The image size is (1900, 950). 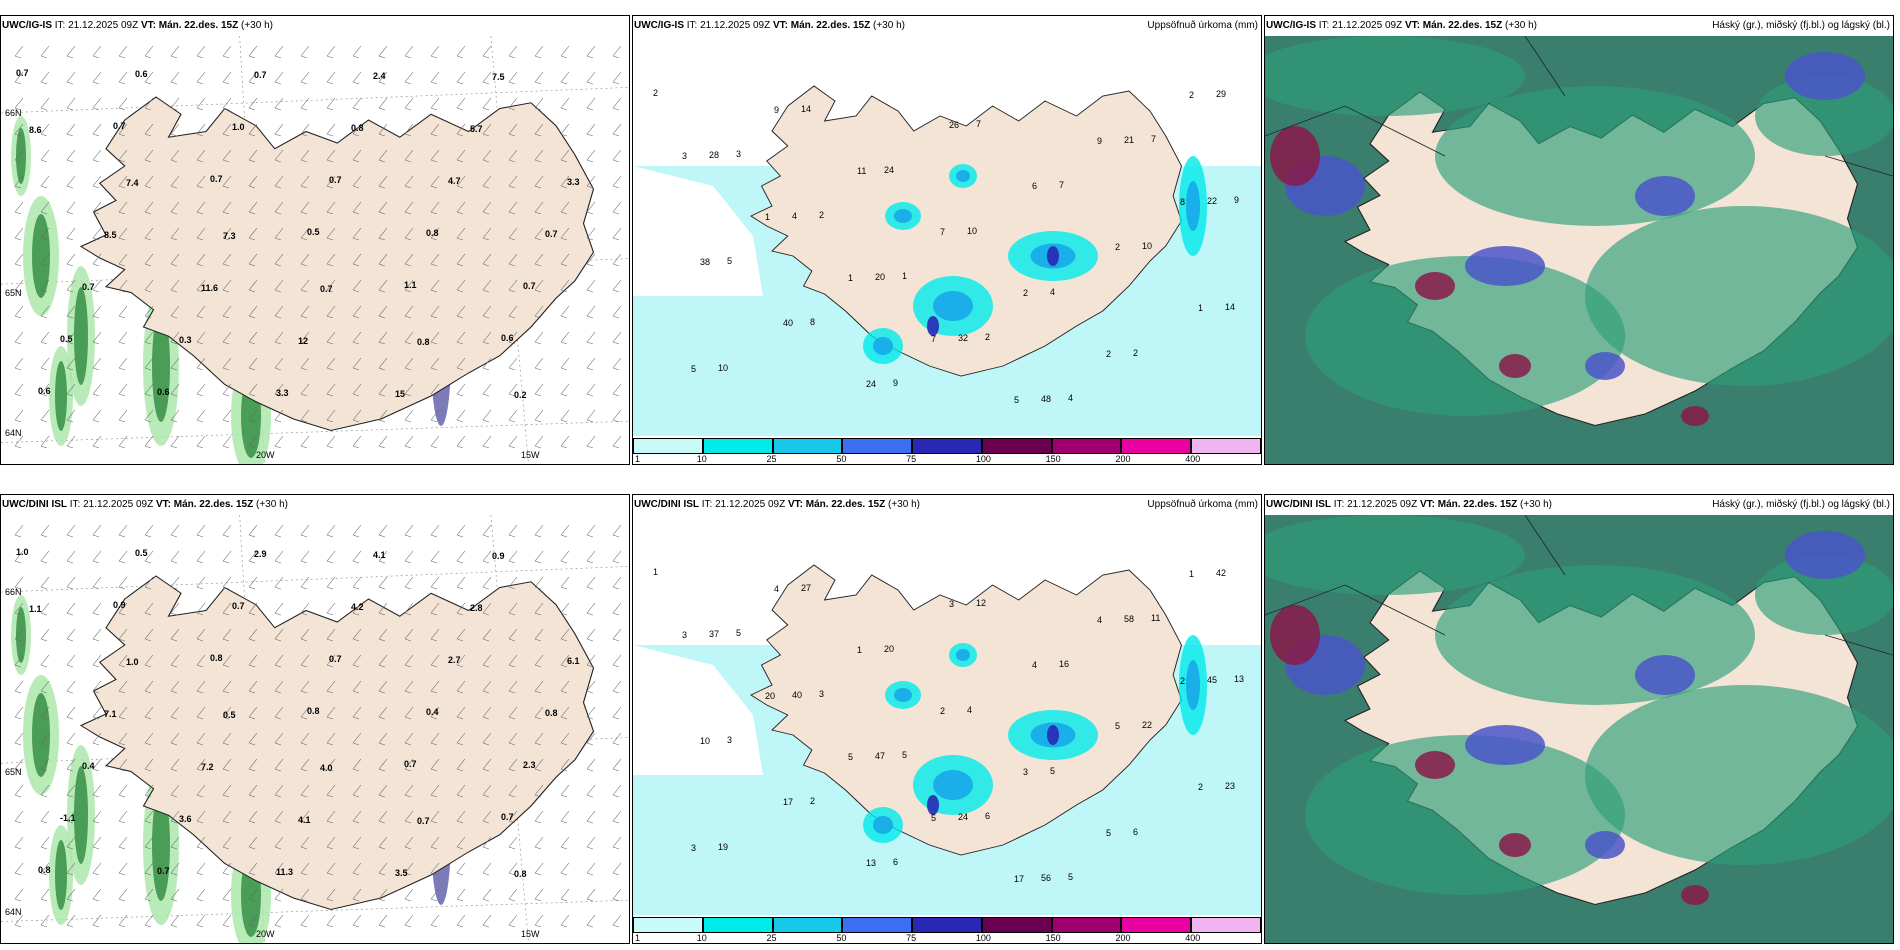 I want to click on precip-value-label: 8, so click(x=1182, y=202).